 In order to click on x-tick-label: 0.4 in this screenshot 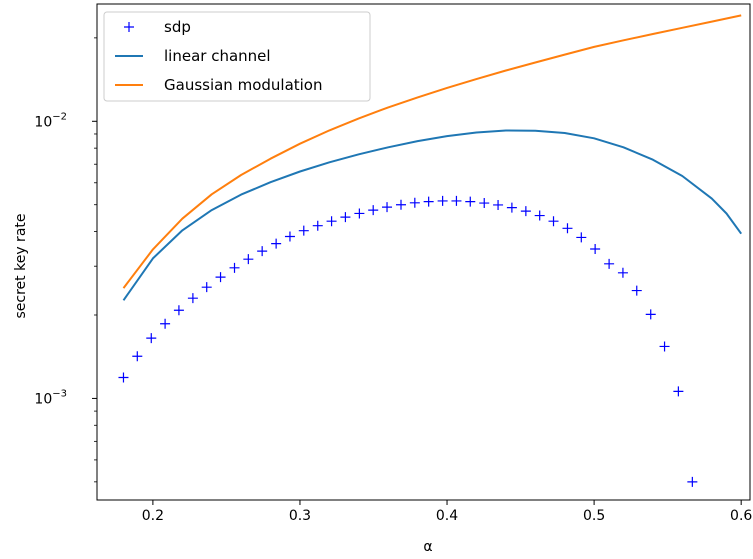, I will do `click(447, 516)`.